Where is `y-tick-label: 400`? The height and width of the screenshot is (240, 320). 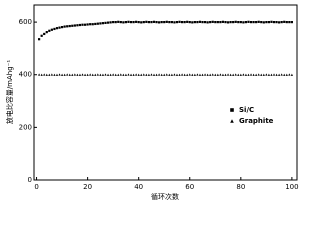 y-tick-label: 400 is located at coordinates (25, 75).